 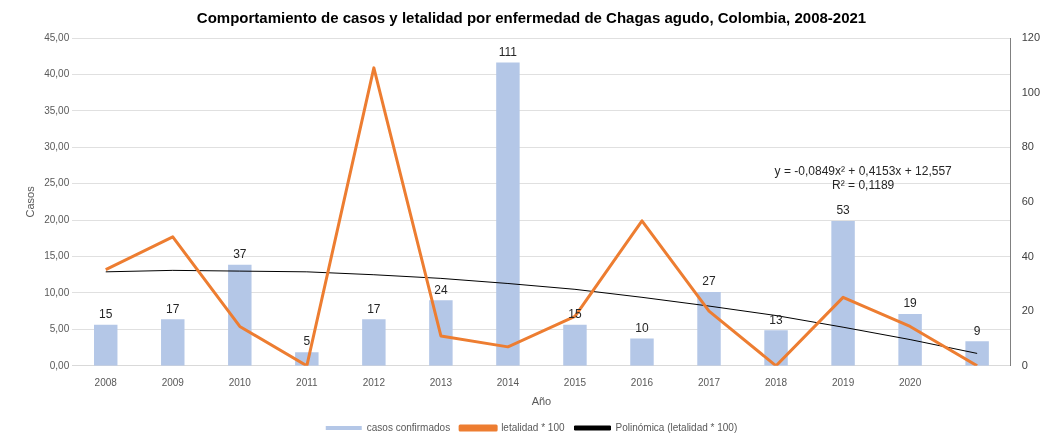 What do you see at coordinates (374, 382) in the screenshot?
I see `x-tick-label: 2012` at bounding box center [374, 382].